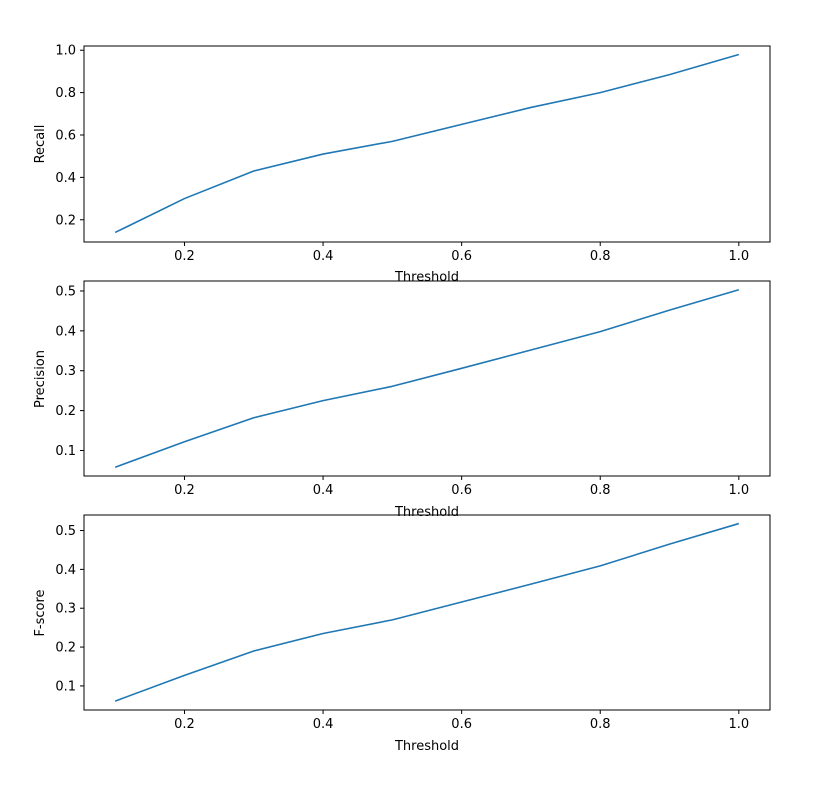 This screenshot has width=838, height=787. What do you see at coordinates (65, 570) in the screenshot?
I see `fscore-y-tick-label: 0.4` at bounding box center [65, 570].